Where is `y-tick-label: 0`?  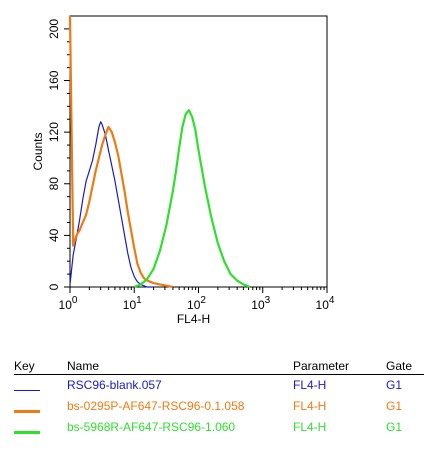 y-tick-label: 0 is located at coordinates (54, 286).